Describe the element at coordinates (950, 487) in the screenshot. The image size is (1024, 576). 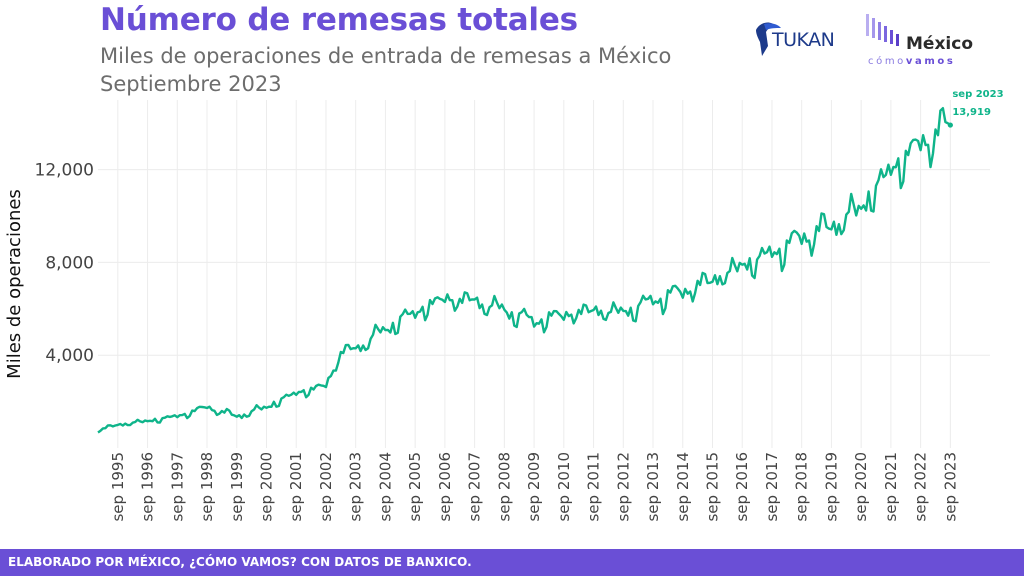
I see `x-tick-label: sep 2023` at that location.